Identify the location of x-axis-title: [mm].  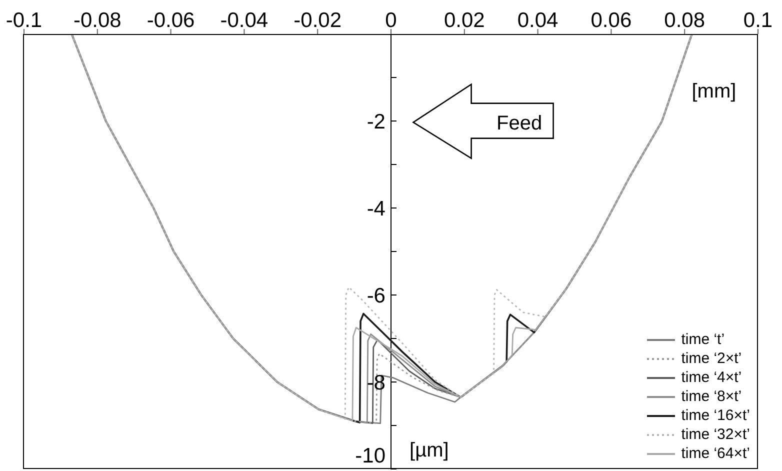
(714, 91).